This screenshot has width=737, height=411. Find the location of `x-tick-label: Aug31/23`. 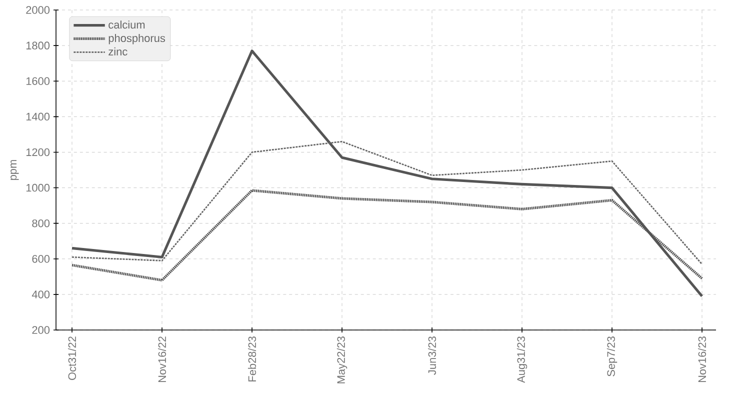

x-tick-label: Aug31/23 is located at coordinates (522, 359).